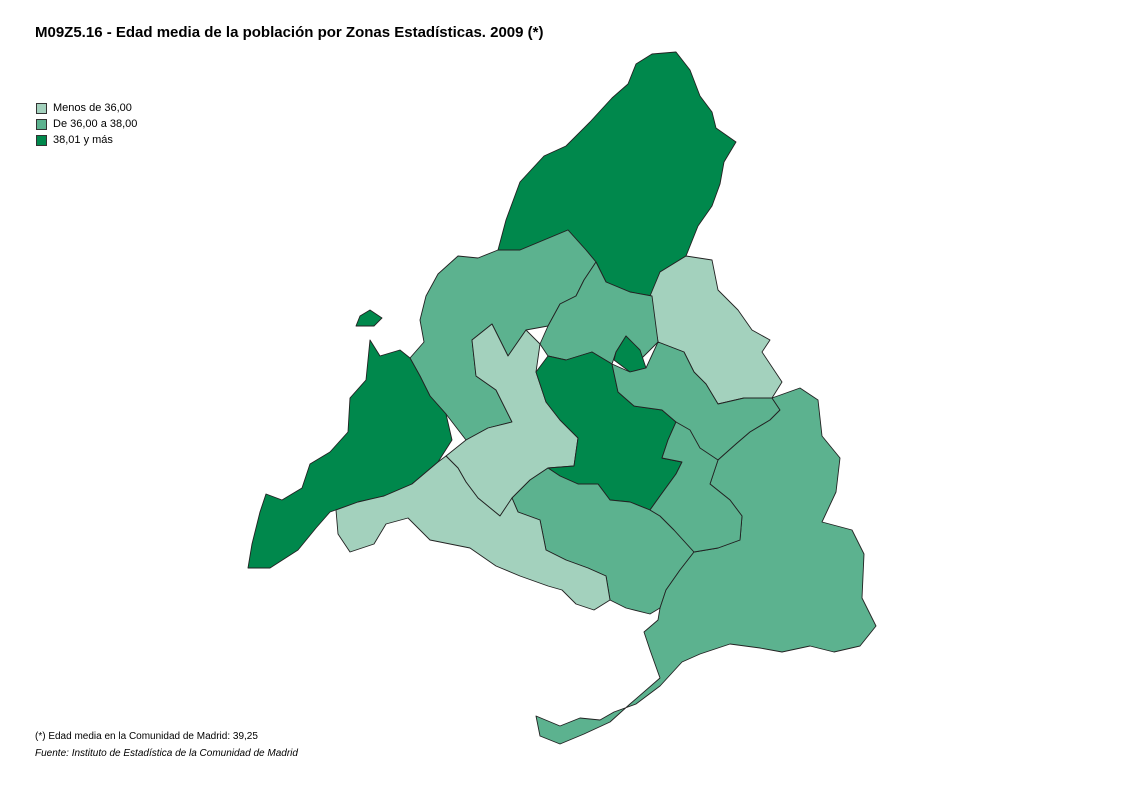 This screenshot has height=794, width=1122. Describe the element at coordinates (706, 566) in the screenshot. I see `zone-sudeste` at that location.